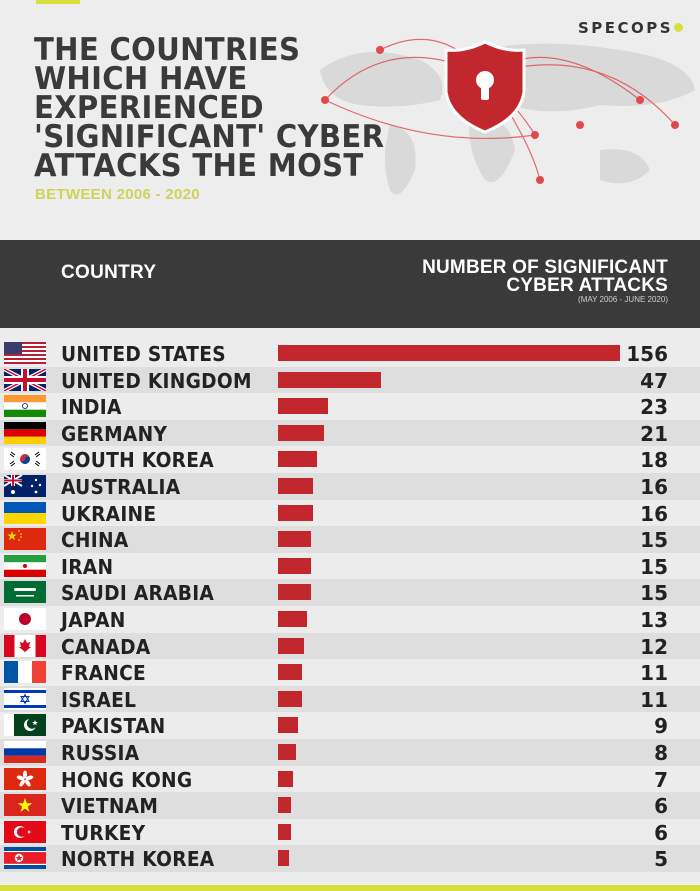  What do you see at coordinates (654, 646) in the screenshot?
I see `value-label: 12` at bounding box center [654, 646].